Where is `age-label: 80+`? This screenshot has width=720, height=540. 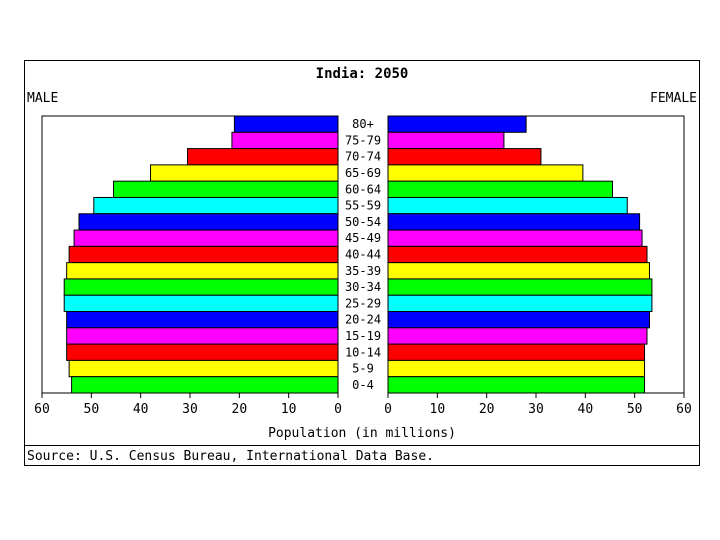
age-label: 80+ is located at coordinates (363, 124).